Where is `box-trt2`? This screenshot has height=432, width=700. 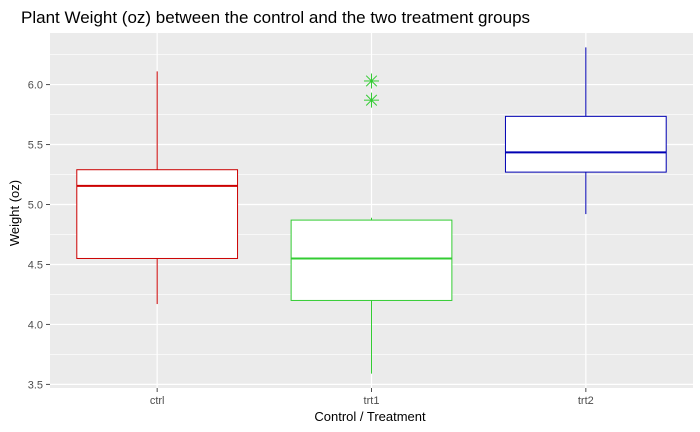
box-trt2 is located at coordinates (585, 131).